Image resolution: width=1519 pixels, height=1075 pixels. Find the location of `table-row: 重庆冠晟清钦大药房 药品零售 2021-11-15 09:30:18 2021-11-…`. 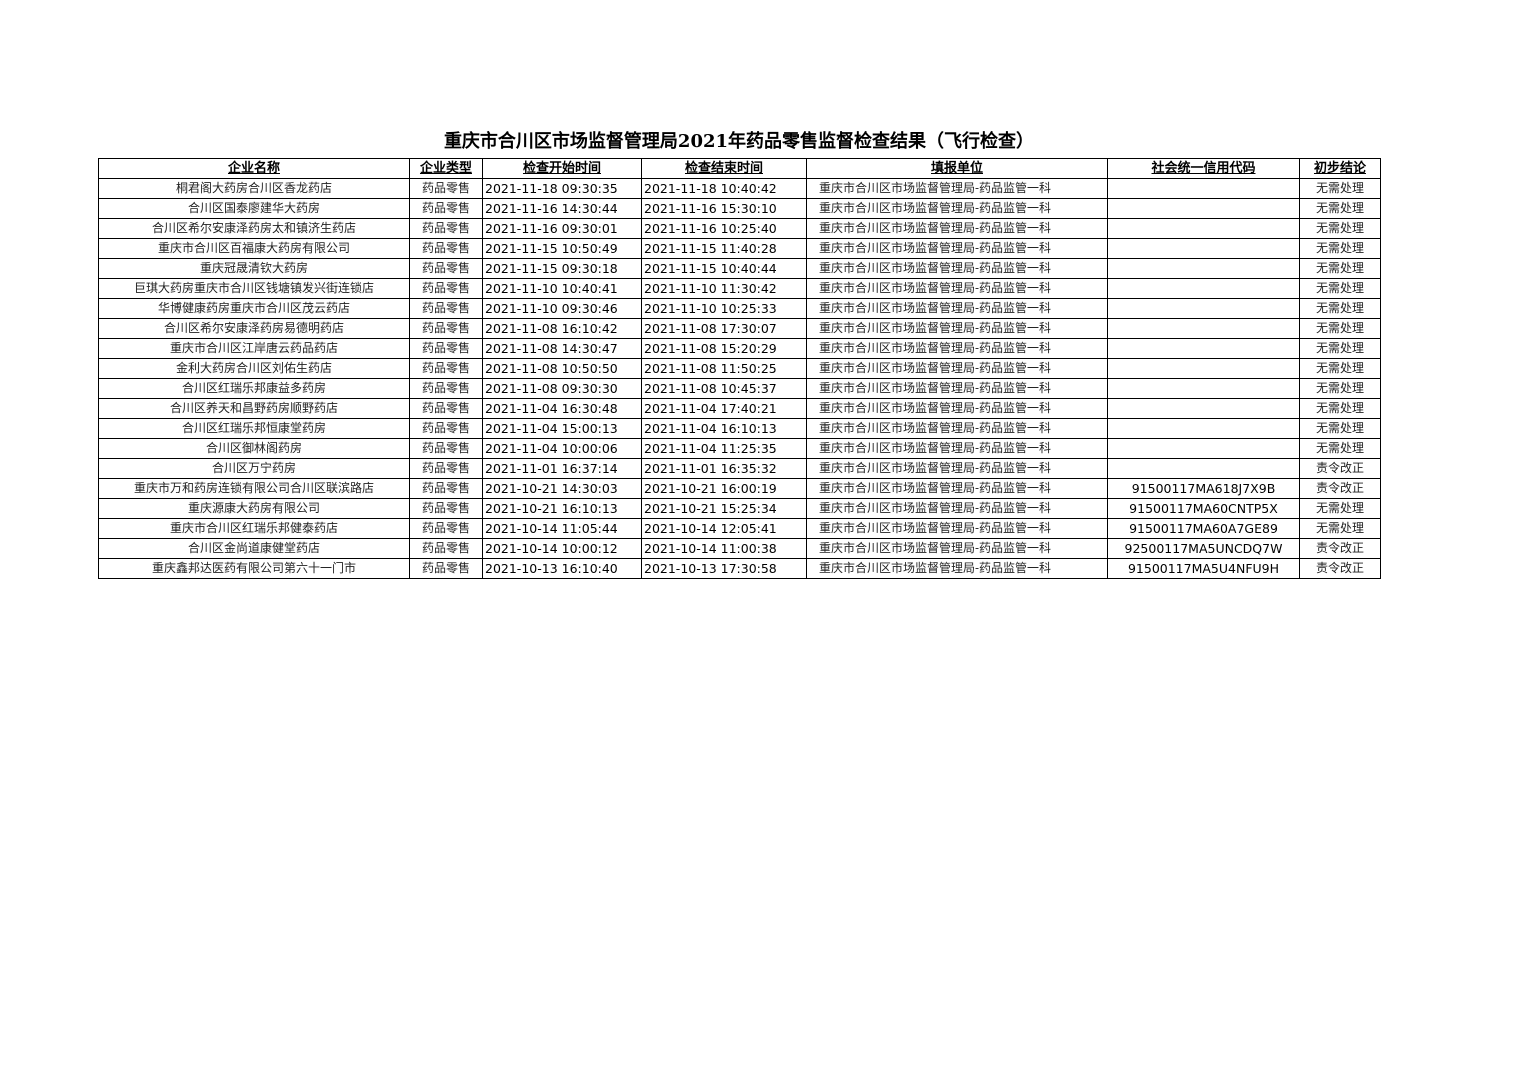

table-row: 重庆冠晟清钦大药房 药品零售 2021-11-15 09:30:18 2021-11-… is located at coordinates (739, 268).